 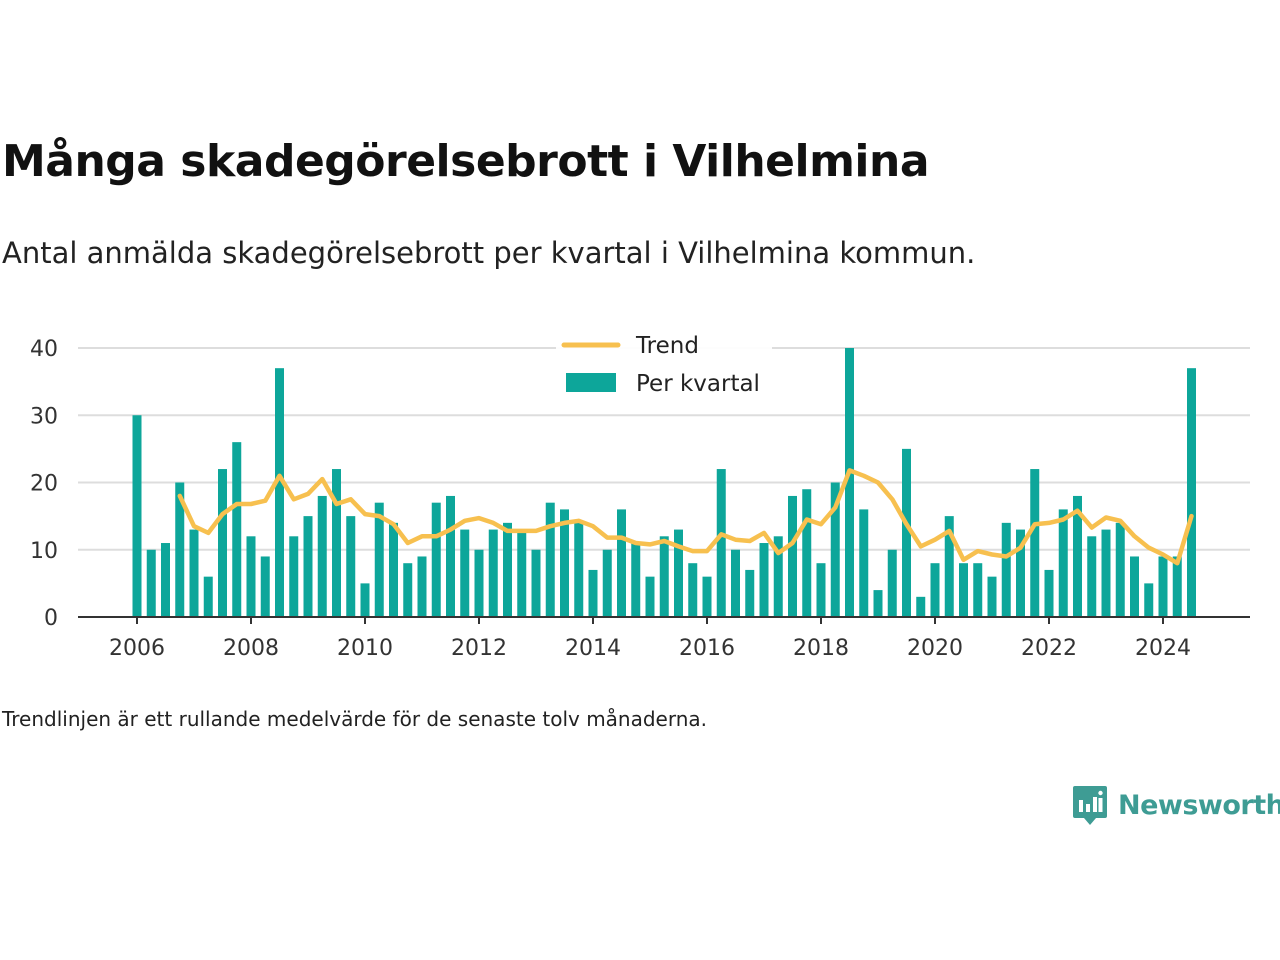 What do you see at coordinates (707, 648) in the screenshot?
I see `x-tick-label: 2016` at bounding box center [707, 648].